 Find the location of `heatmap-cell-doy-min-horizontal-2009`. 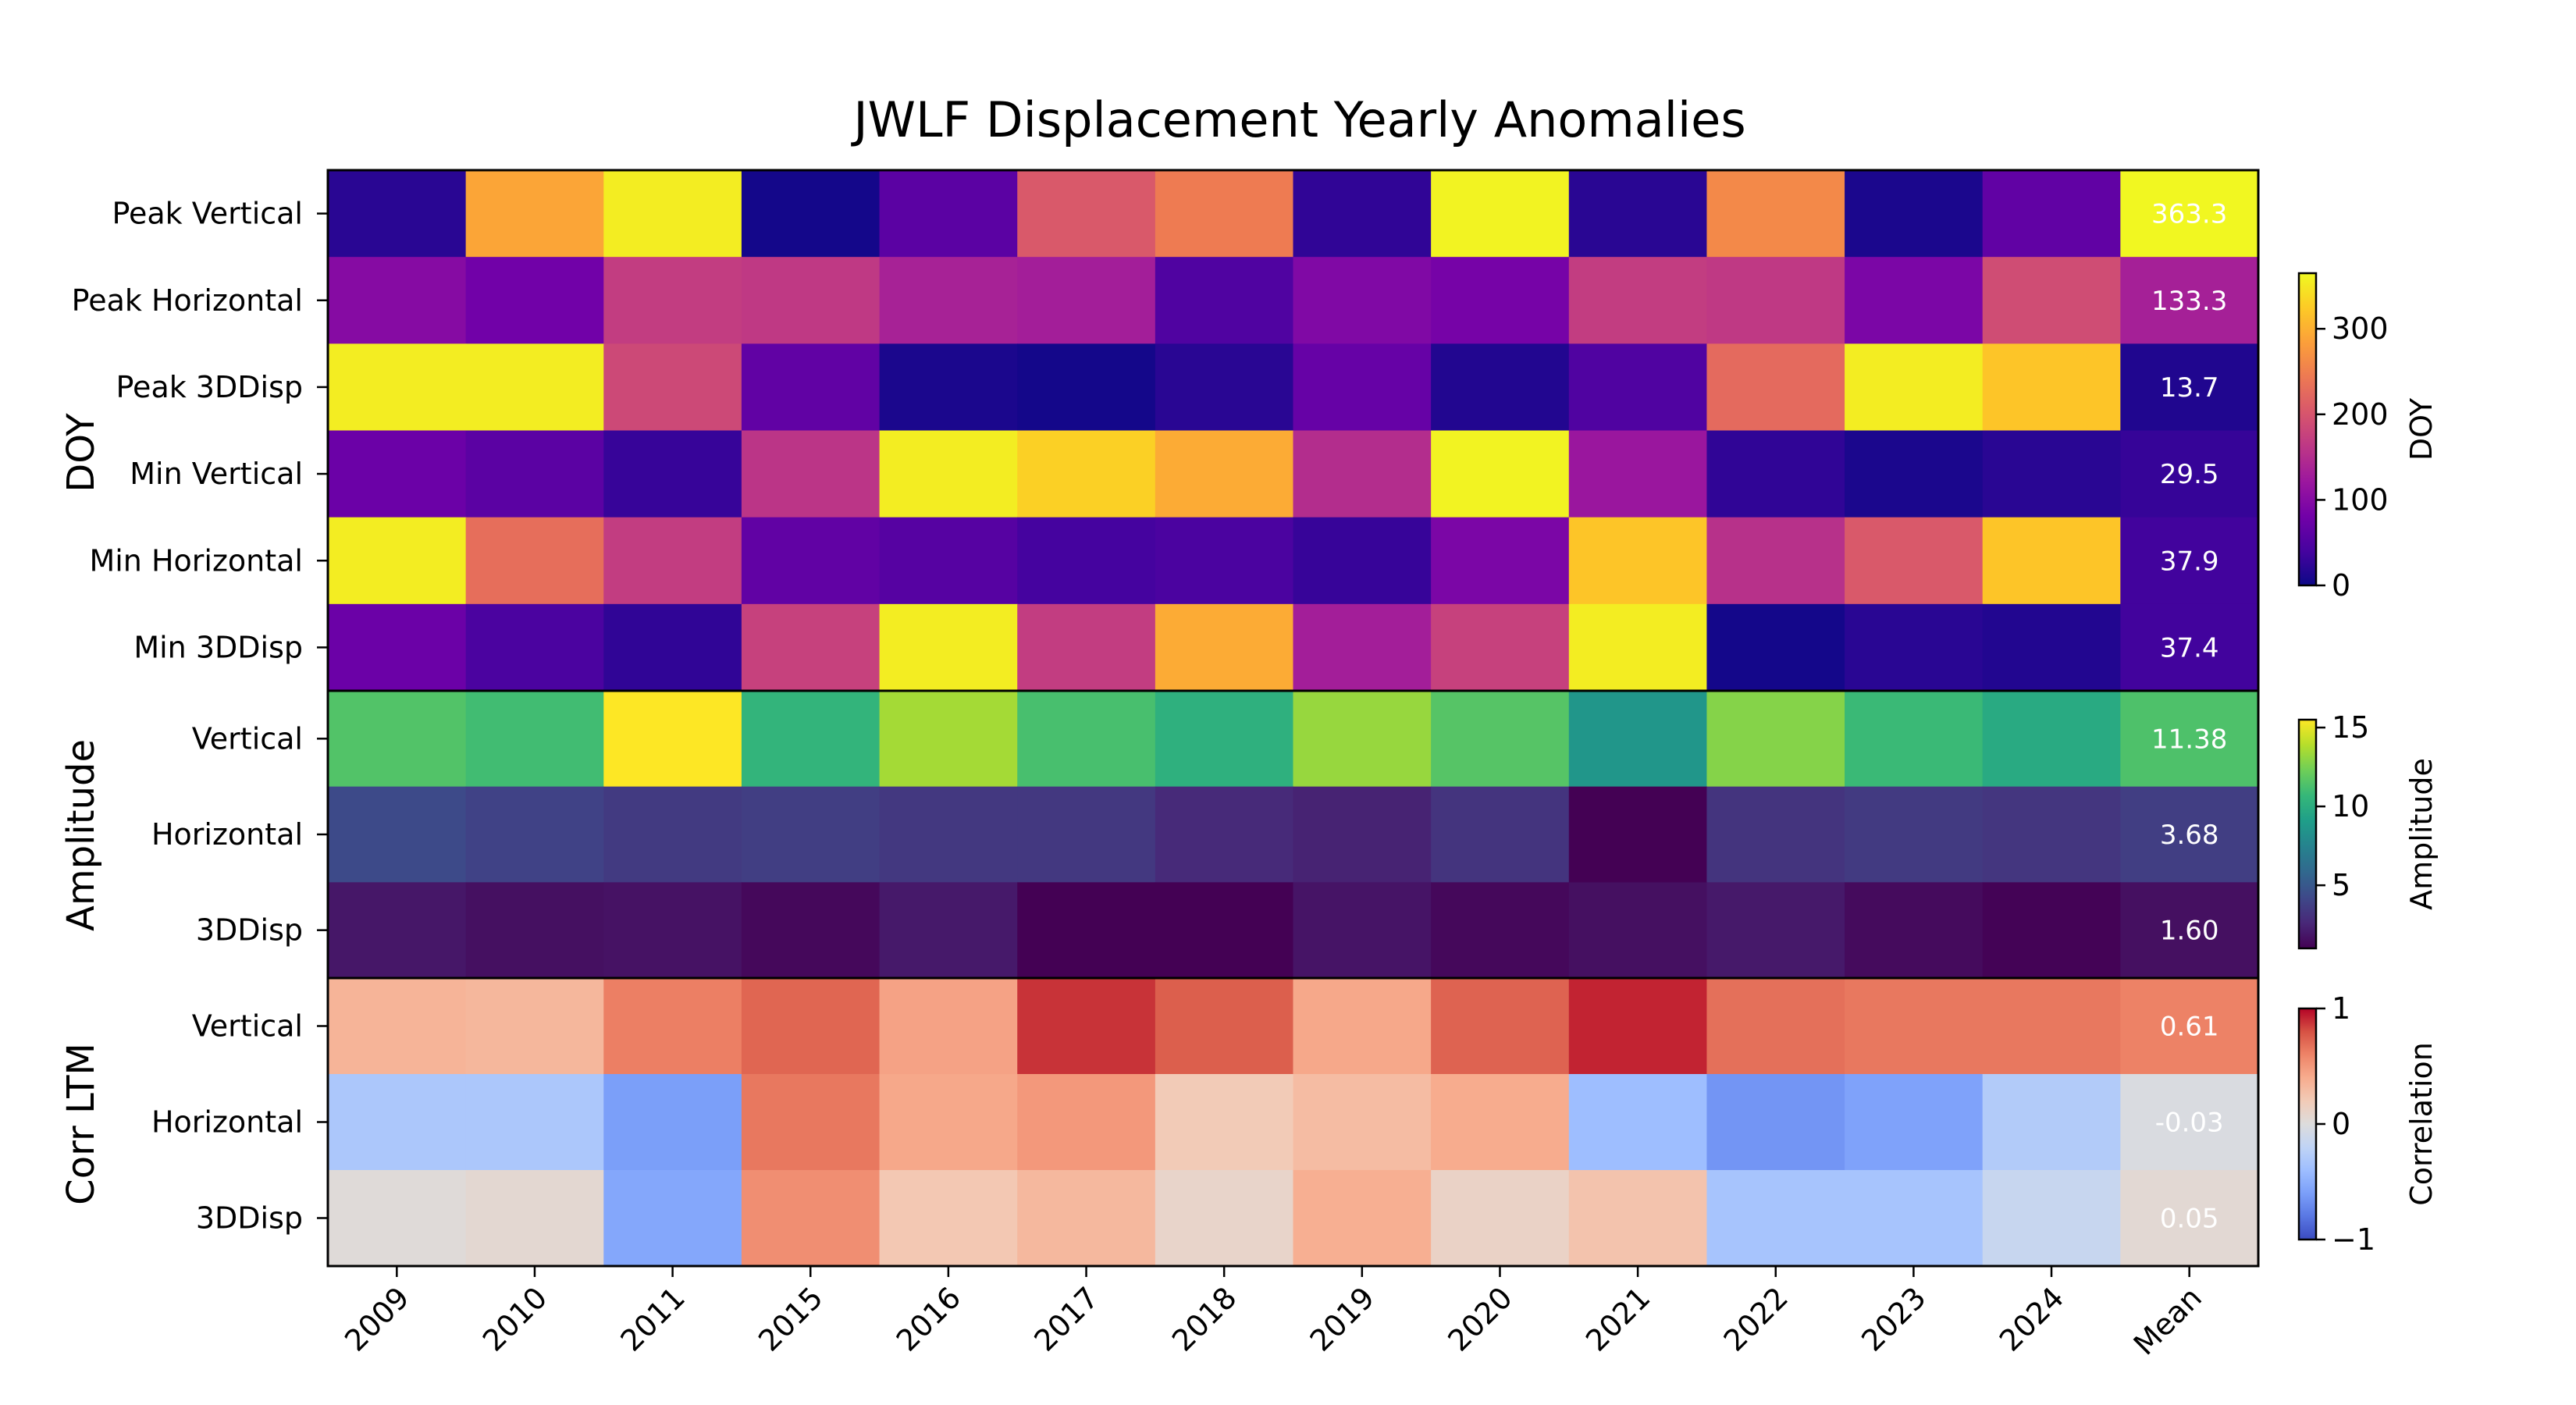

heatmap-cell-doy-min-horizontal-2009 is located at coordinates (397, 561).